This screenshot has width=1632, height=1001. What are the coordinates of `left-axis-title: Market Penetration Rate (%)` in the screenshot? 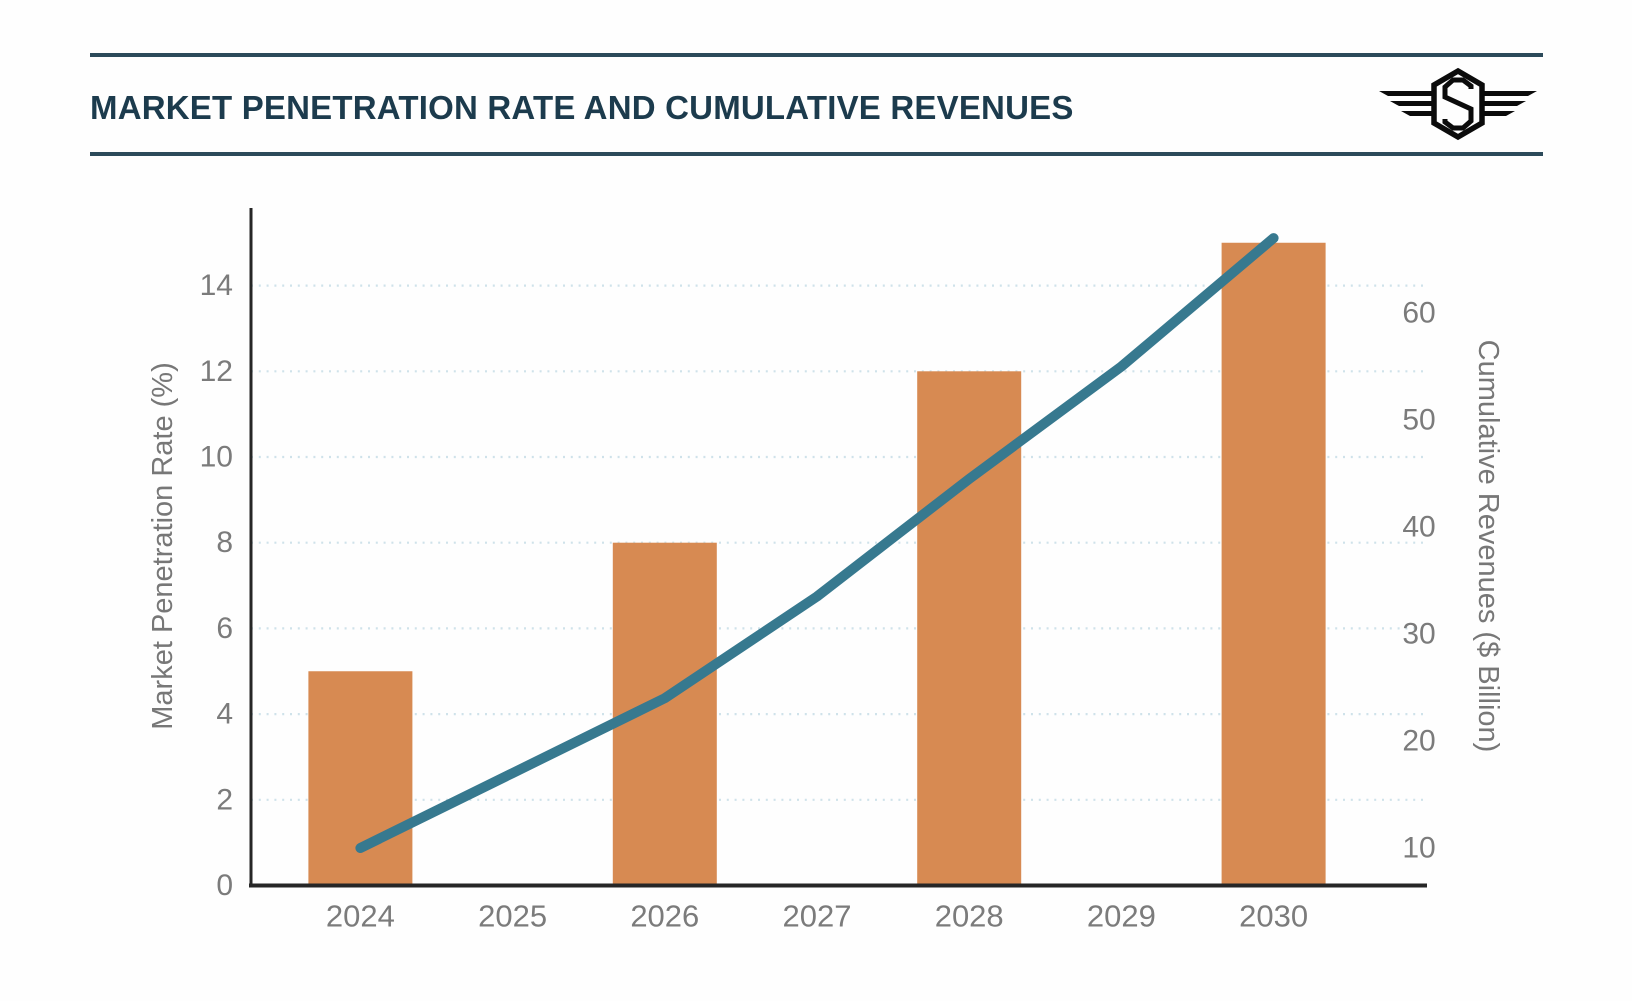 It's located at (163, 545).